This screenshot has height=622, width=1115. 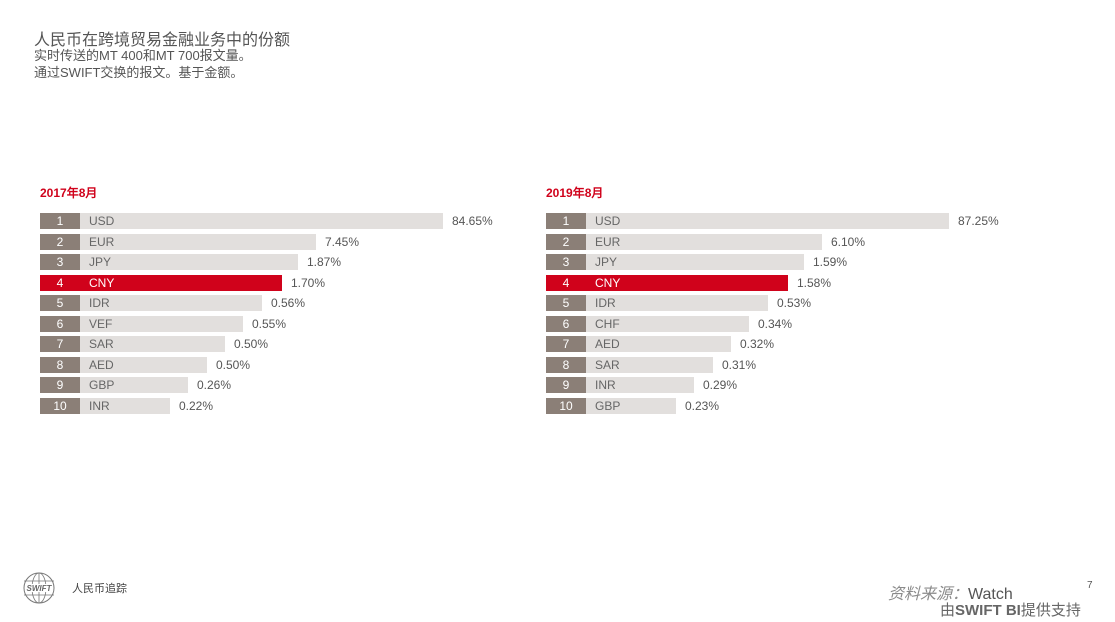 I want to click on ranking-row: 6 CHF 0.34%, so click(x=796, y=323).